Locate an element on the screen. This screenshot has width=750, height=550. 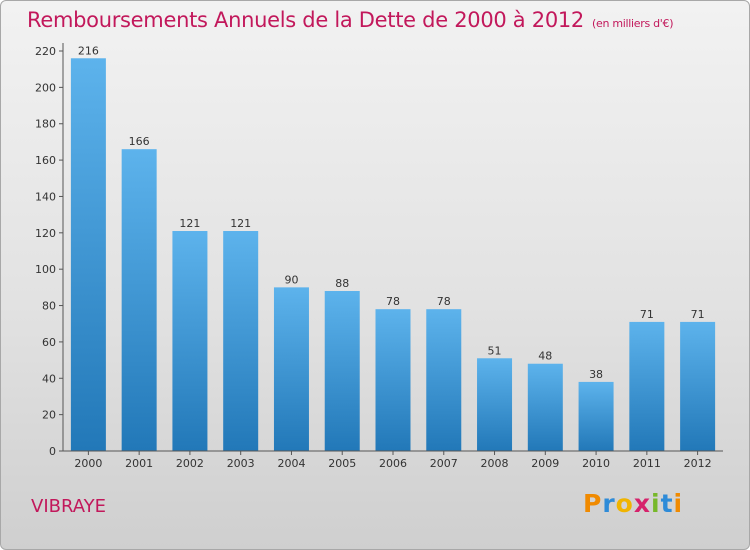
bar-value-label: 51 is located at coordinates (495, 350).